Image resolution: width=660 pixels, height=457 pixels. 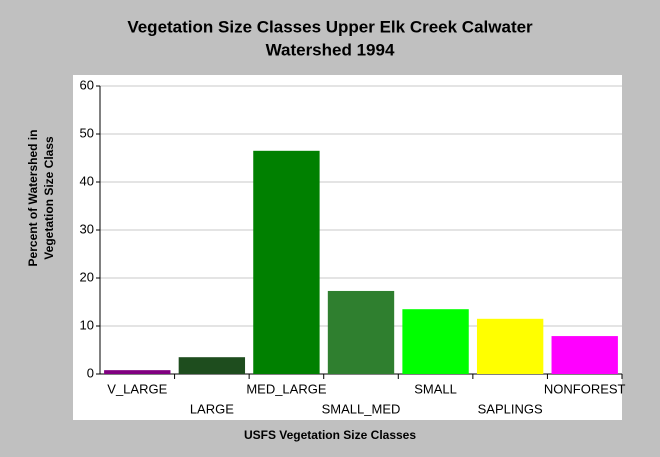 I want to click on x-tick-label: LARGE, so click(x=212, y=408).